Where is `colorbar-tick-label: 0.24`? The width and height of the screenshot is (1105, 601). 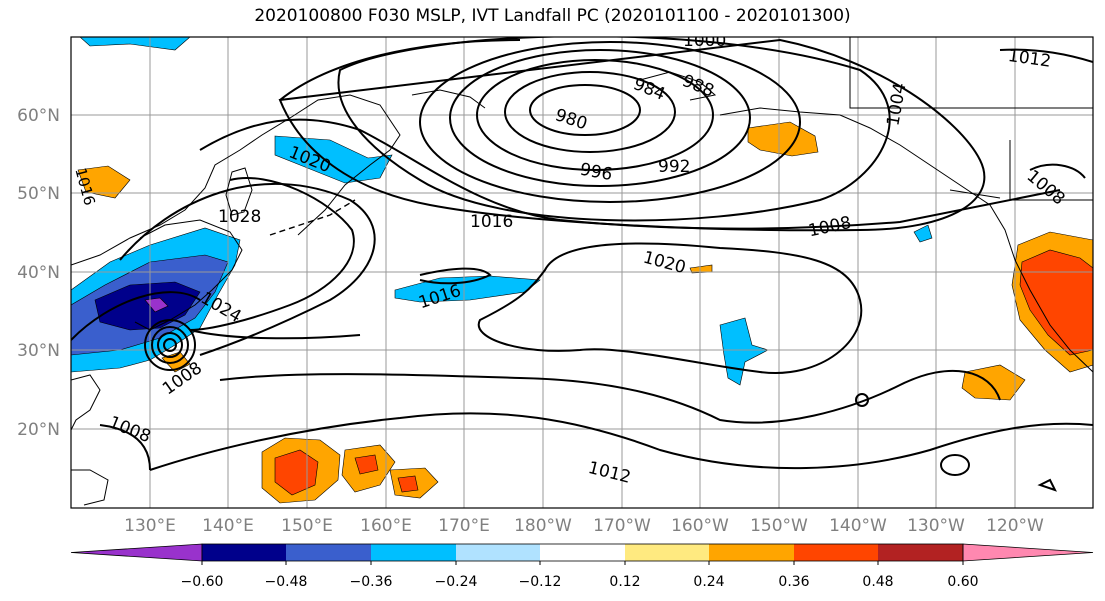
colorbar-tick-label: 0.24 is located at coordinates (708, 582).